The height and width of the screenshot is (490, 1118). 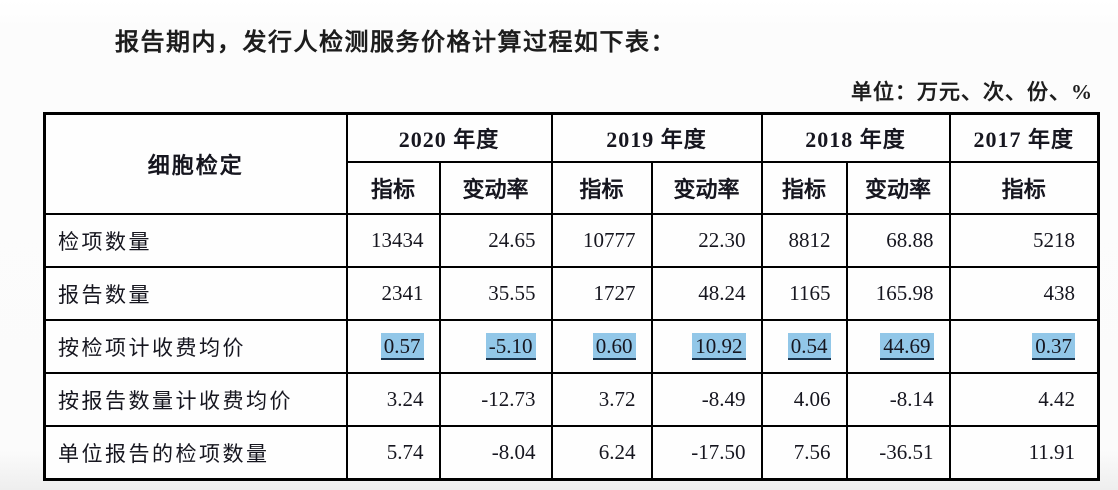 What do you see at coordinates (393, 293) in the screenshot?
I see `table-cell: 2341` at bounding box center [393, 293].